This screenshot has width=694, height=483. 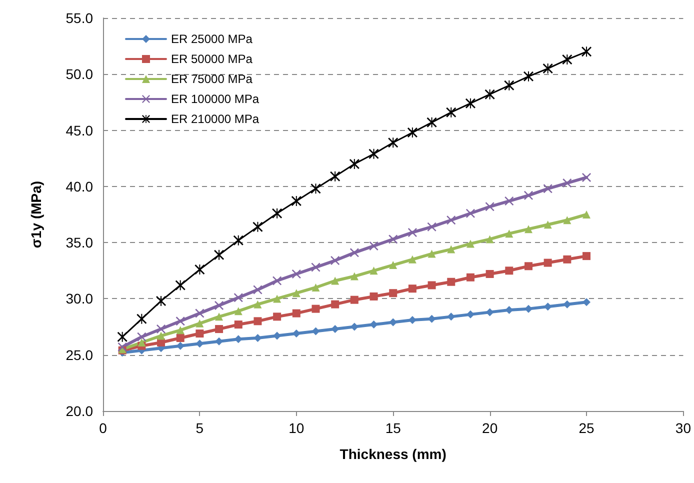 What do you see at coordinates (80, 354) in the screenshot?
I see `y-tick-label: 25.0` at bounding box center [80, 354].